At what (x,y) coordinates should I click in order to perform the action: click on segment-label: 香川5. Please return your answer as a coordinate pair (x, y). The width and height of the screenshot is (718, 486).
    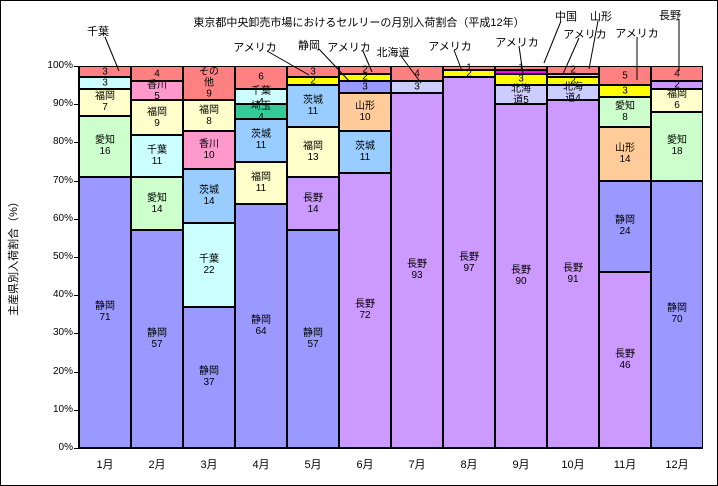
    Looking at the image, I should click on (157, 90).